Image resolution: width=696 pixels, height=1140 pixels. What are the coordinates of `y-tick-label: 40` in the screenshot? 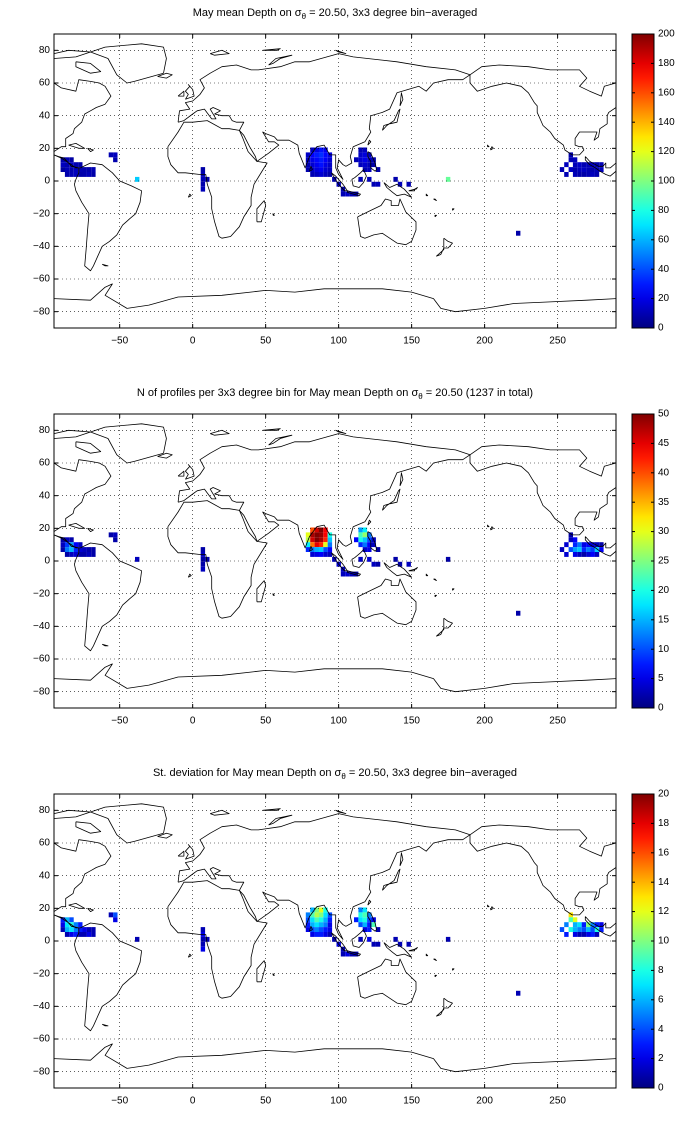 It's located at (45, 875).